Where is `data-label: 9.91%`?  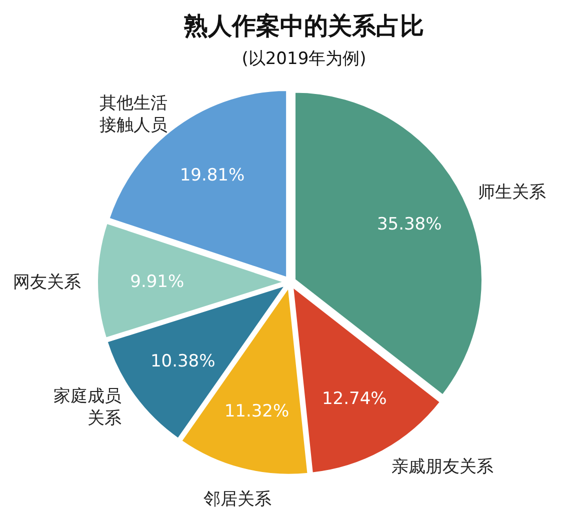
data-label: 9.91% is located at coordinates (157, 282).